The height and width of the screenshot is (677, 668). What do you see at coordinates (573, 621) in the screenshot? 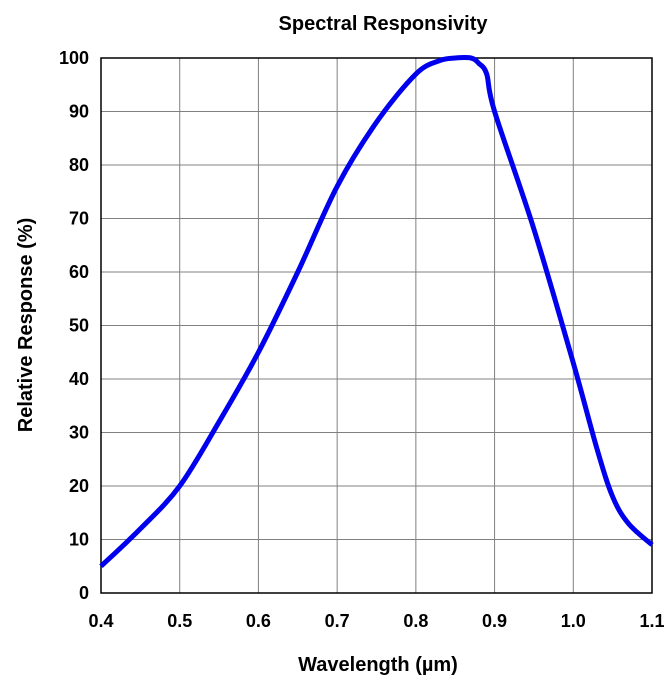
I see `x-tick-label: 1.0` at bounding box center [573, 621].